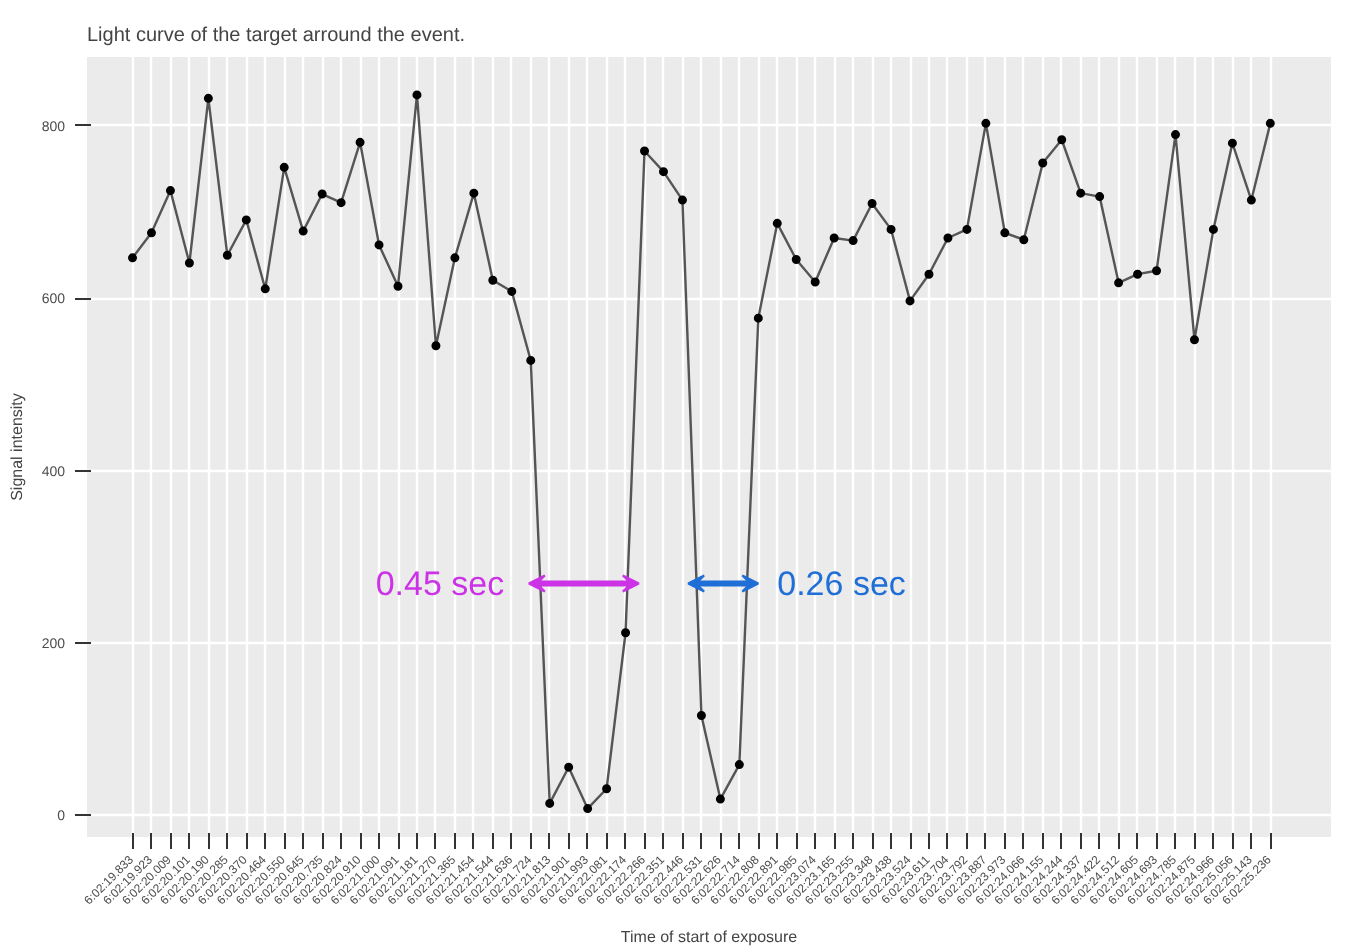 This screenshot has width=1354, height=952. What do you see at coordinates (842, 583) in the screenshot?
I see `annotation: 0.26 sec` at bounding box center [842, 583].